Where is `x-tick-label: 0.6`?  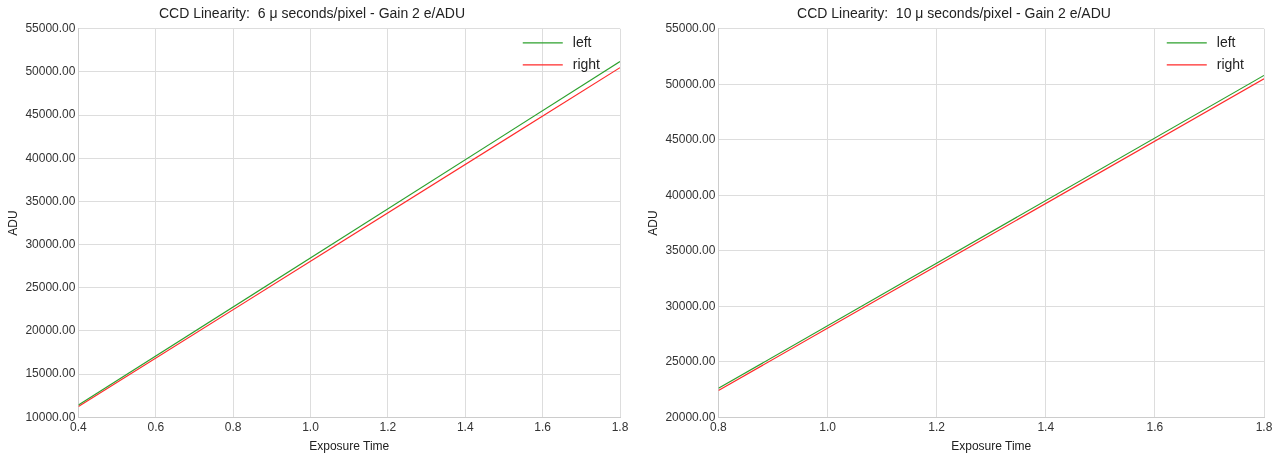 x-tick-label: 0.6 is located at coordinates (156, 426).